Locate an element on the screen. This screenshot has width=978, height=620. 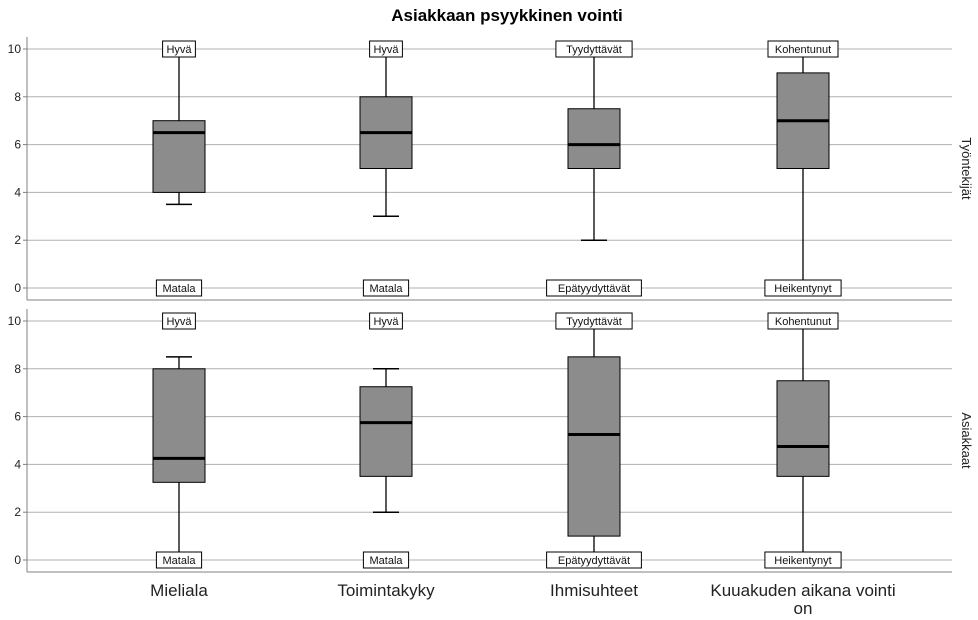
x-category-label: Toimintakyky is located at coordinates (386, 590).